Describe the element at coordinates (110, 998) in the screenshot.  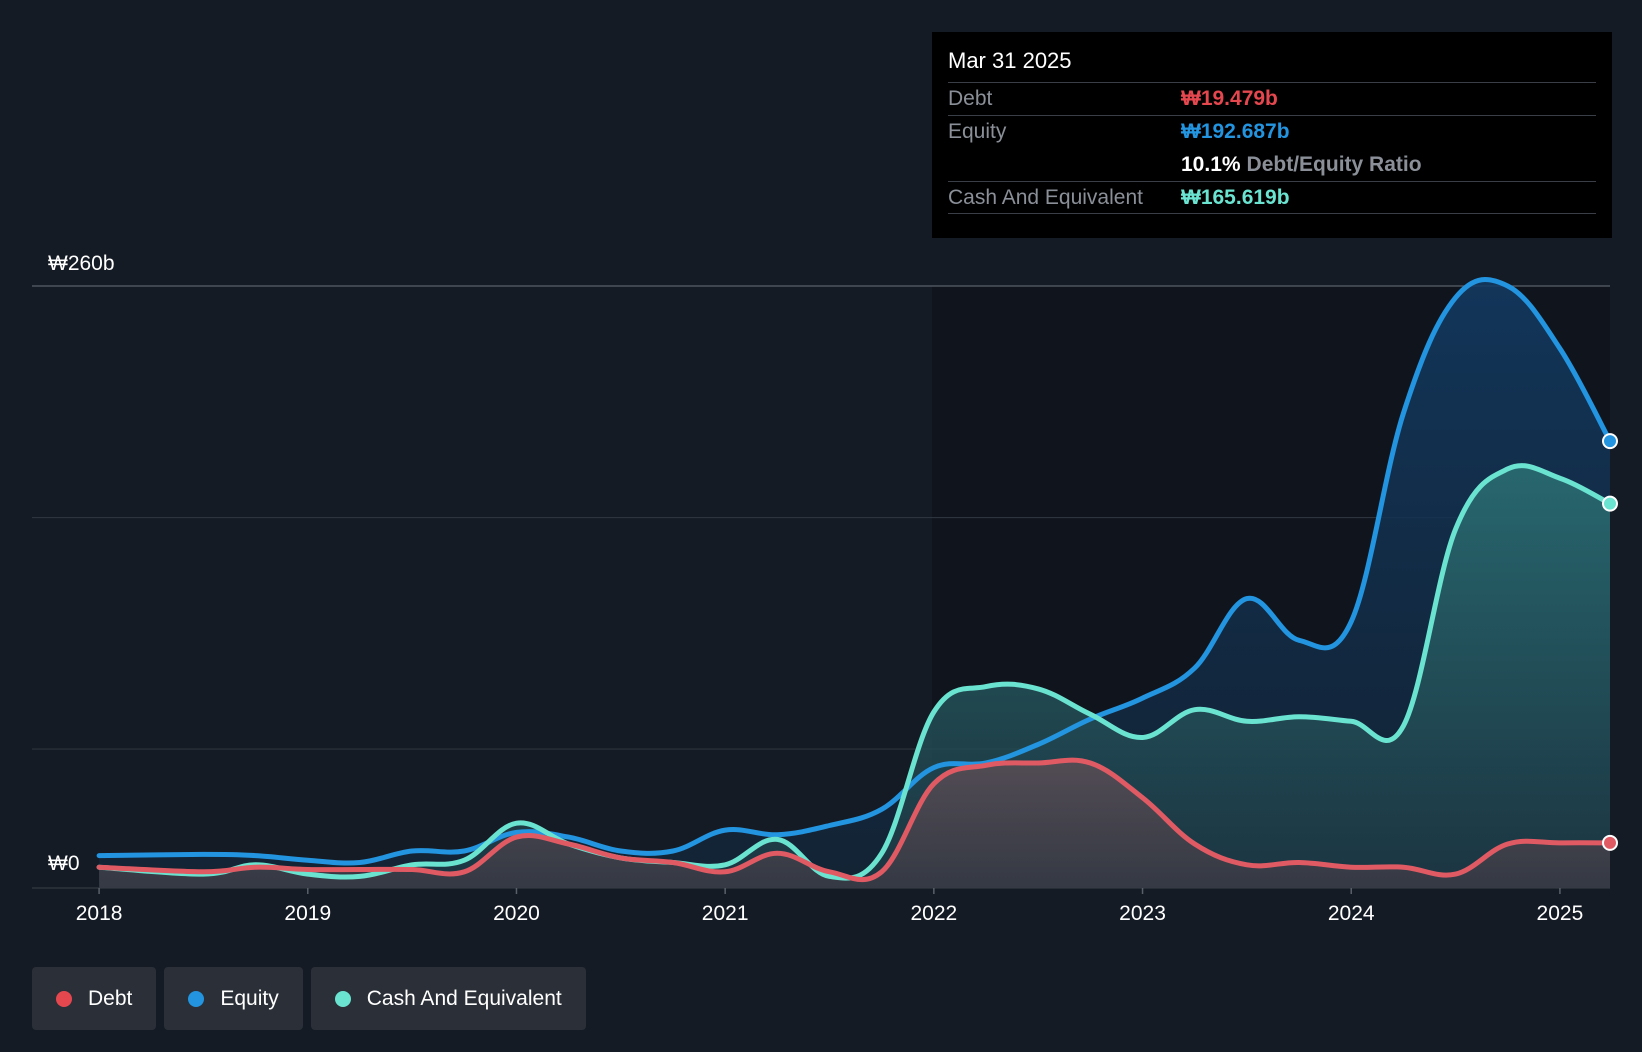
I see `legend-label-debt: Debt` at that location.